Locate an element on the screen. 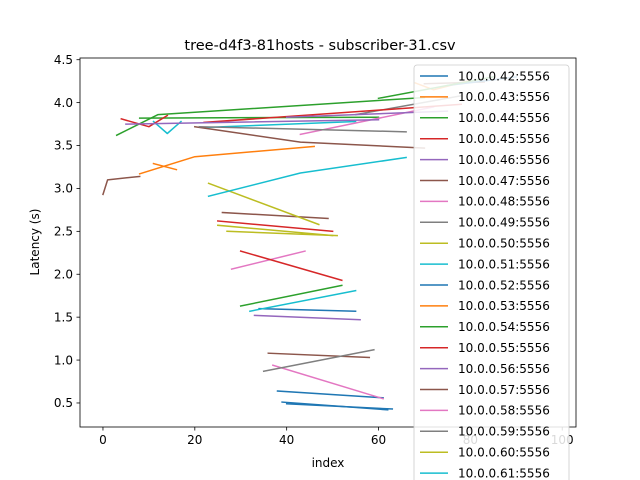 This screenshot has height=480, width=640. legend-entry-label: 10.0.0.42:5556 is located at coordinates (504, 76).